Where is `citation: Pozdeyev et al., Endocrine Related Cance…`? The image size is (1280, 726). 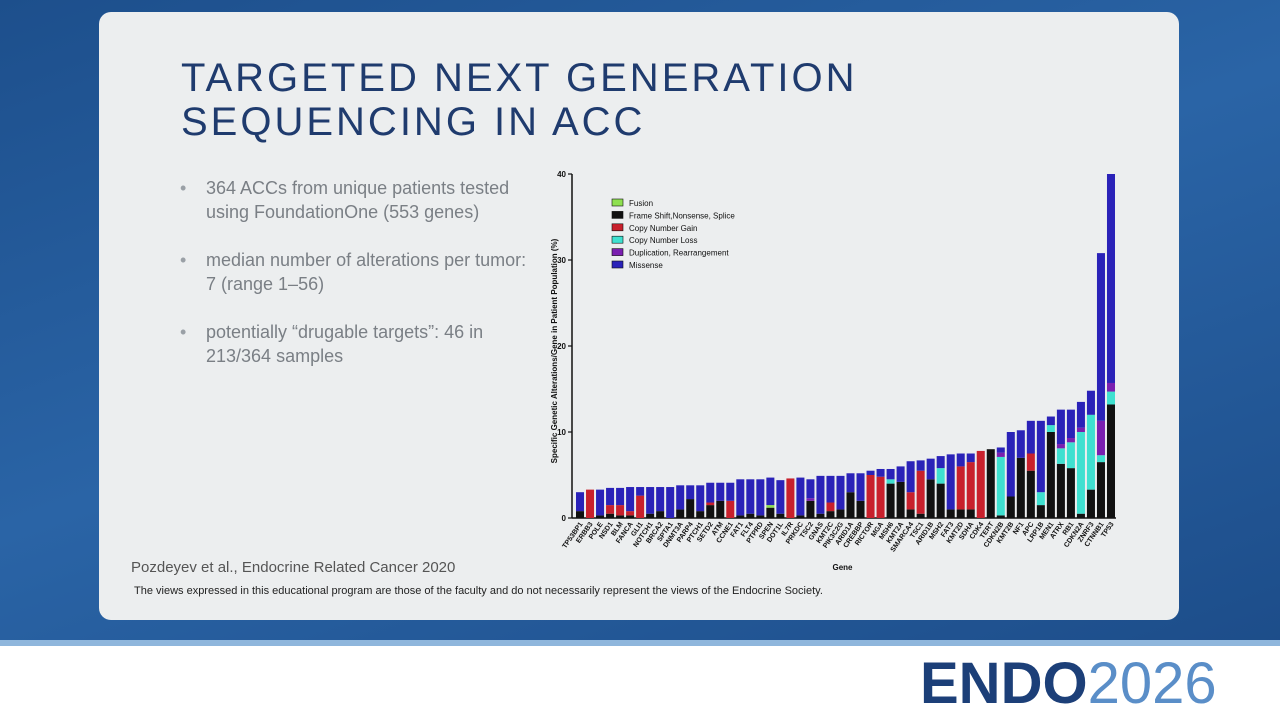
citation: Pozdeyev et al., Endocrine Related Cance… is located at coordinates (293, 567).